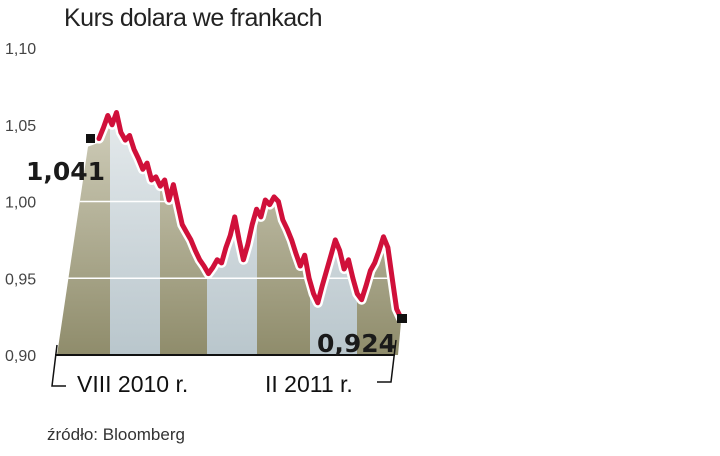  I want to click on y-tick-label: 1,05, so click(20, 126).